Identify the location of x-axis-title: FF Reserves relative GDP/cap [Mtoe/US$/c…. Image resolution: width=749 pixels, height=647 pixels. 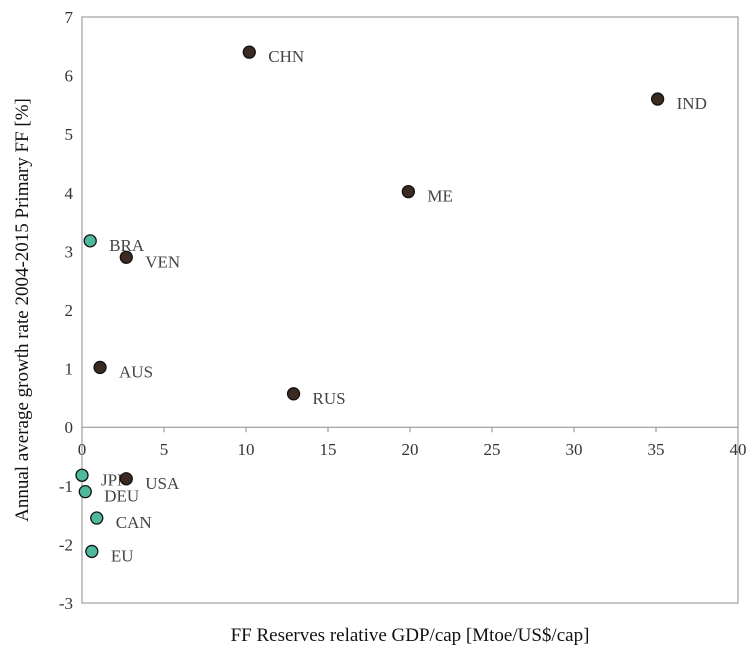
(410, 635).